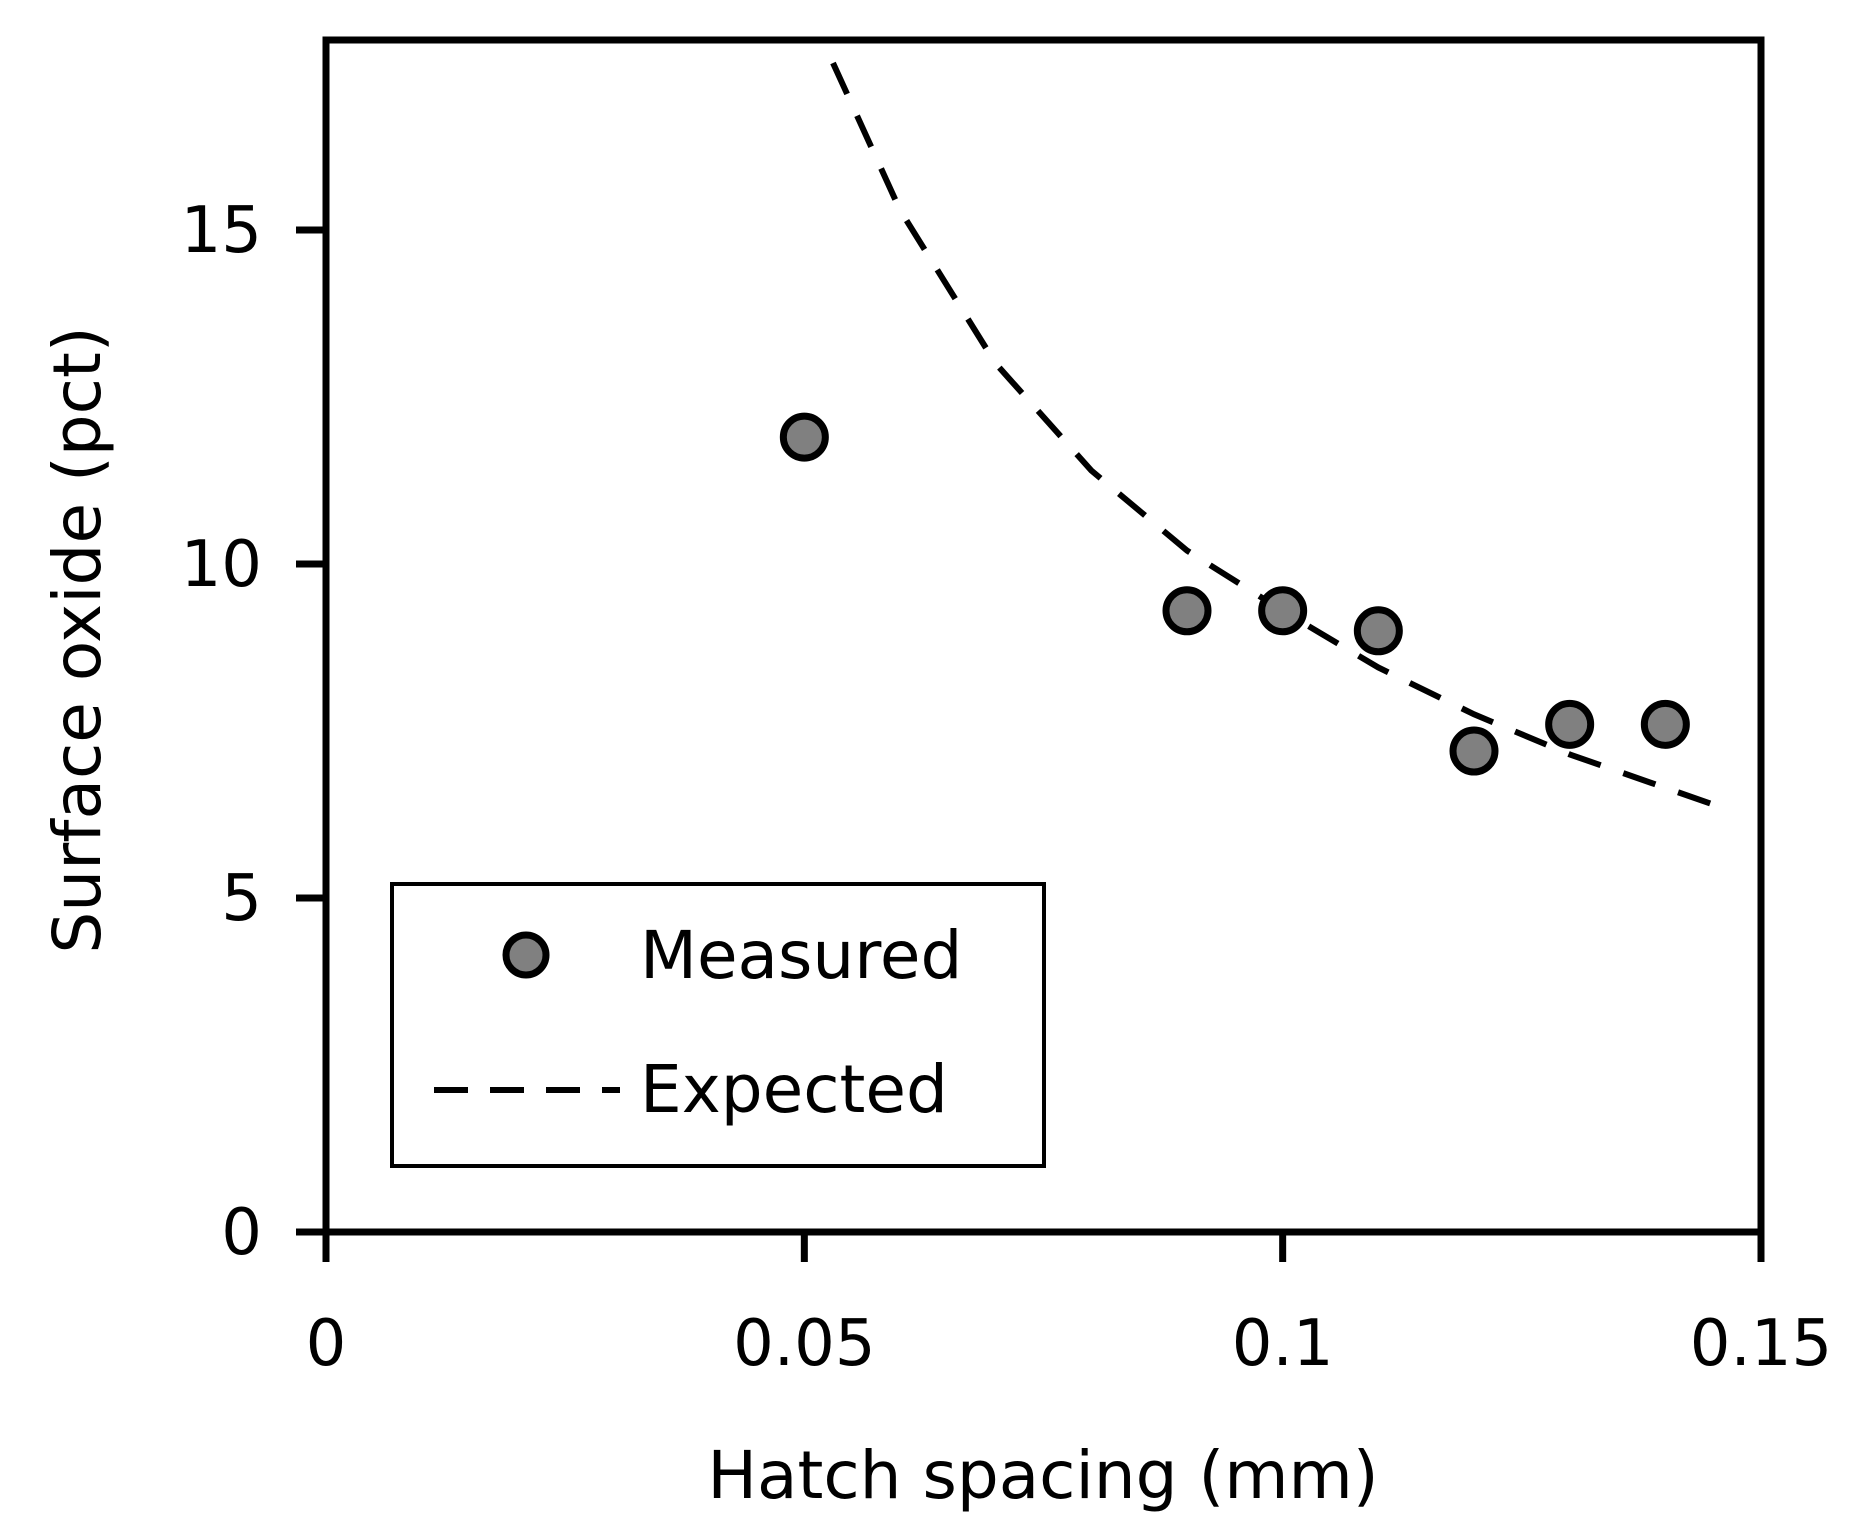 This screenshot has width=1853, height=1533. What do you see at coordinates (77, 639) in the screenshot?
I see `y-axis-title: Surface oxide (pct)` at bounding box center [77, 639].